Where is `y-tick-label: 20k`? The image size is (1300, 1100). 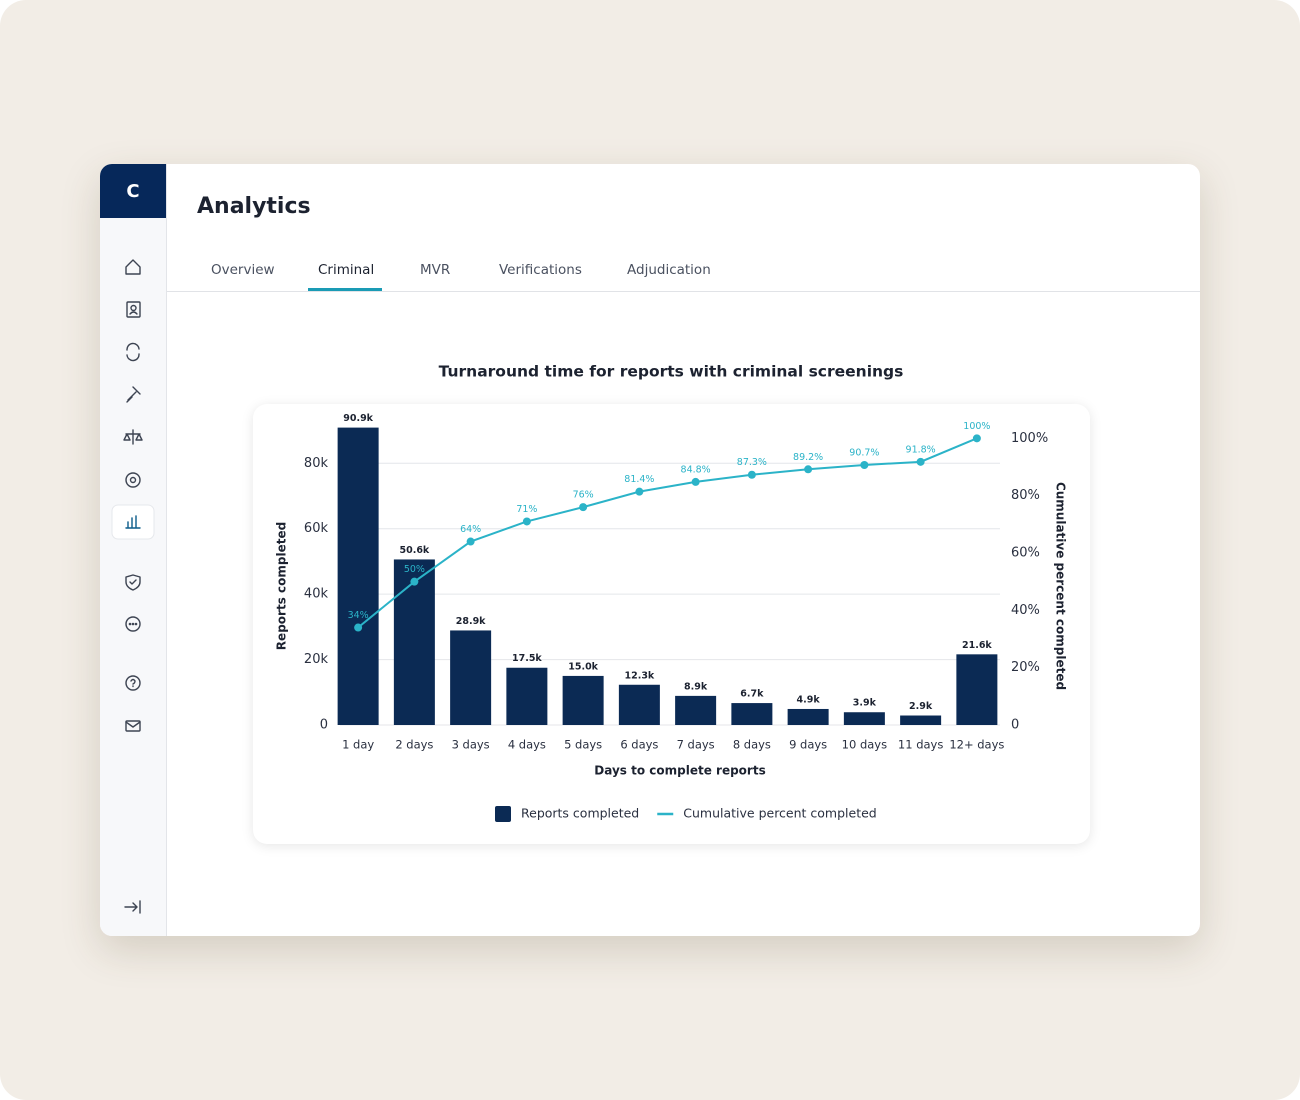 y-tick-label: 20k is located at coordinates (316, 659).